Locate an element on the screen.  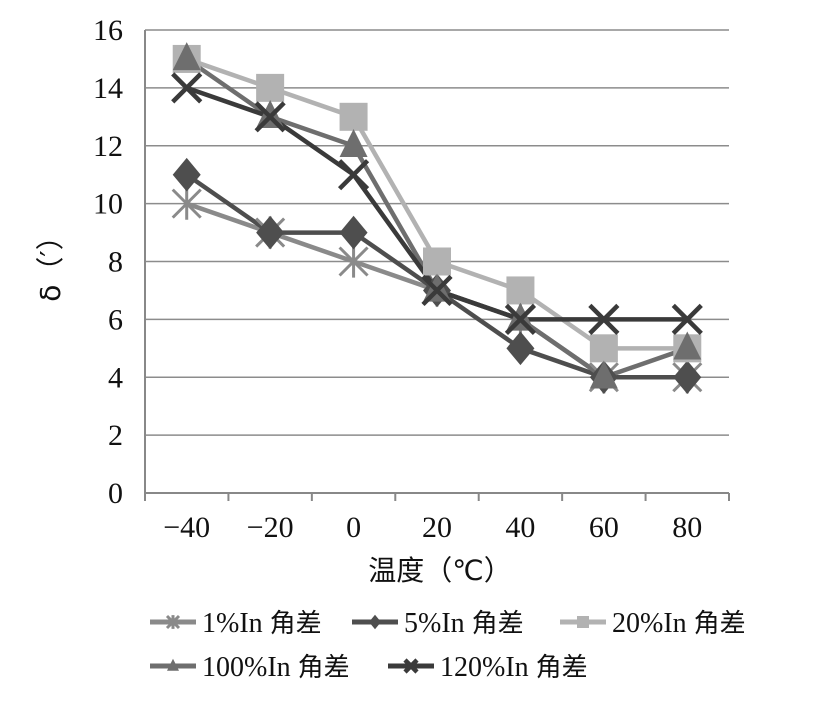
y-axis-title: δ（′） is located at coordinates (50, 262).